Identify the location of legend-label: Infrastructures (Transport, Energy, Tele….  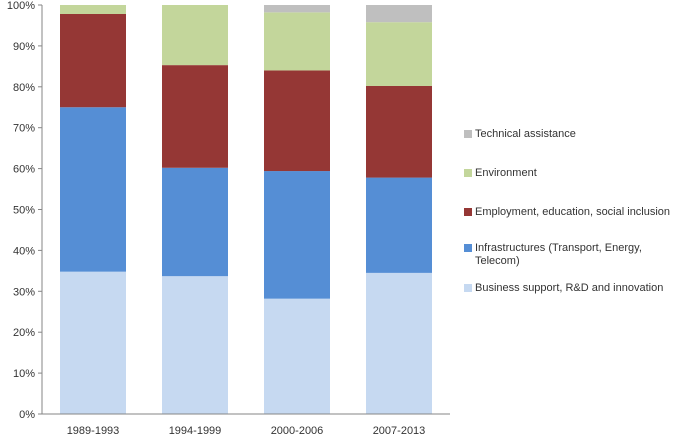
(558, 254).